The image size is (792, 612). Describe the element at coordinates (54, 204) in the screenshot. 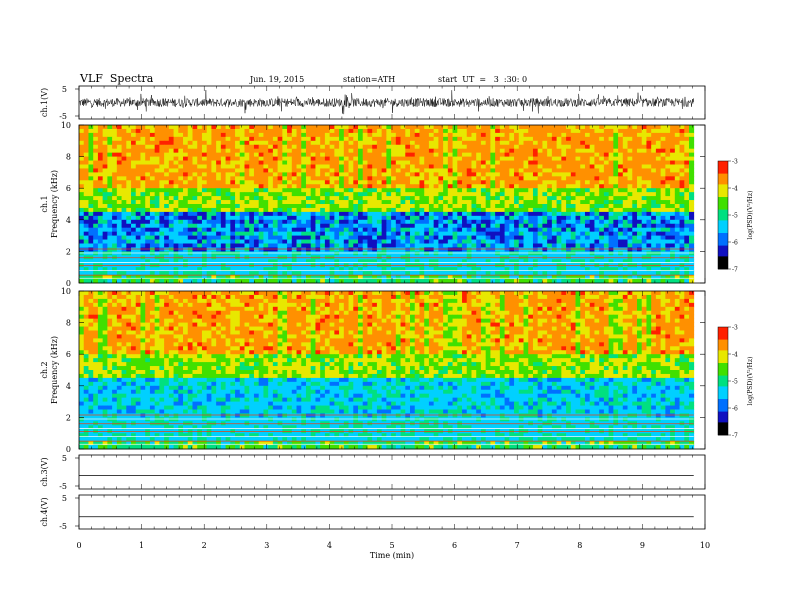

I see `ch1-spectrogram-ylabel: Frequency (kHz)` at that location.